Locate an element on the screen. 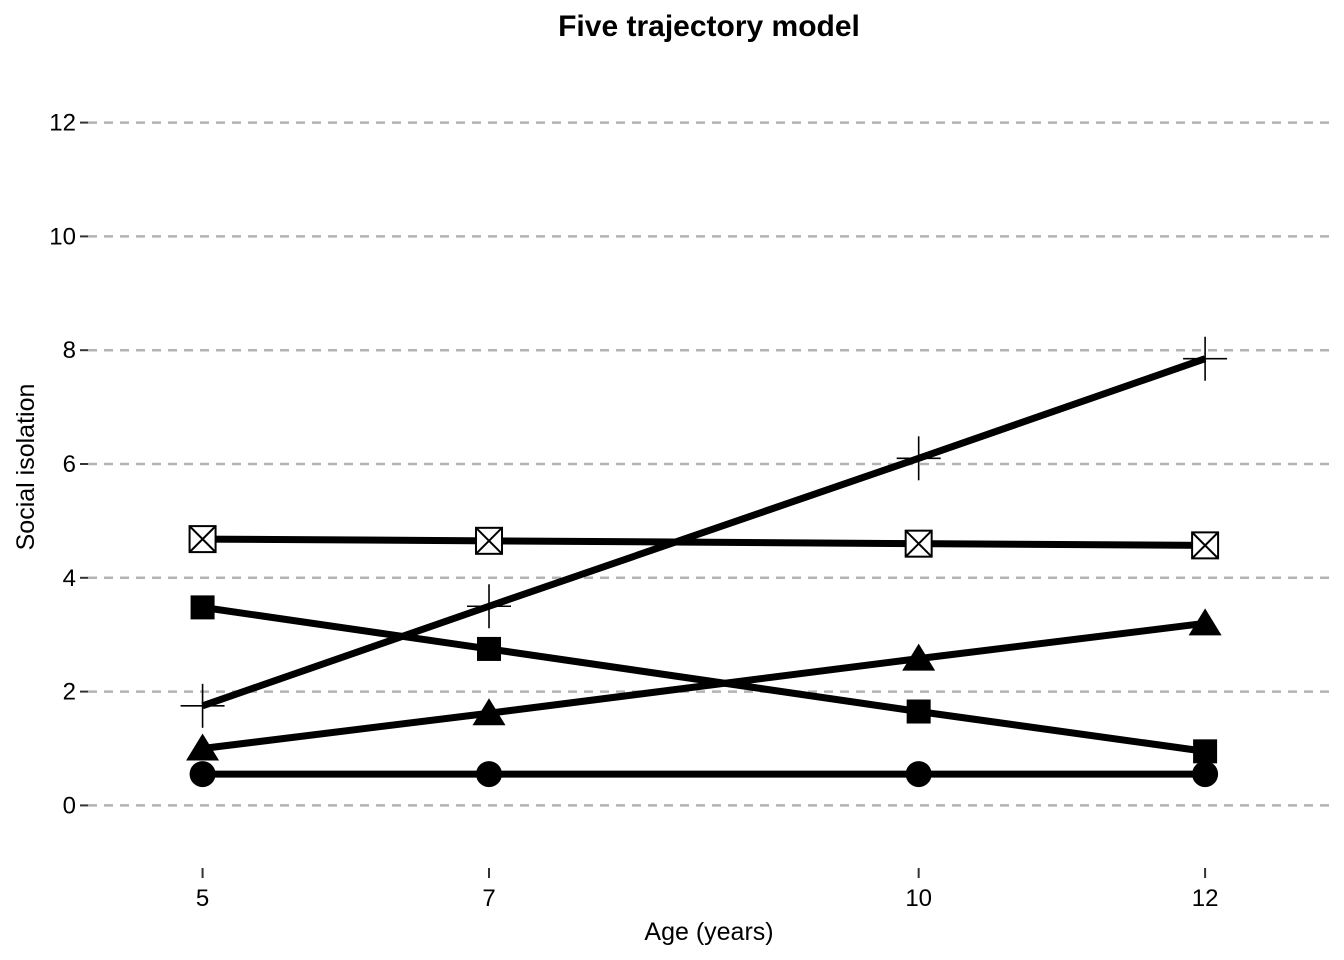 Image resolution: width=1344 pixels, height=960 pixels. series-line-filled-square is located at coordinates (704, 679).